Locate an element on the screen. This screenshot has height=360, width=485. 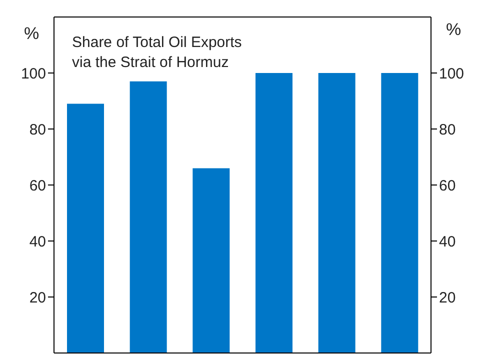
y-tick-label: 80 is located at coordinates (37, 129).